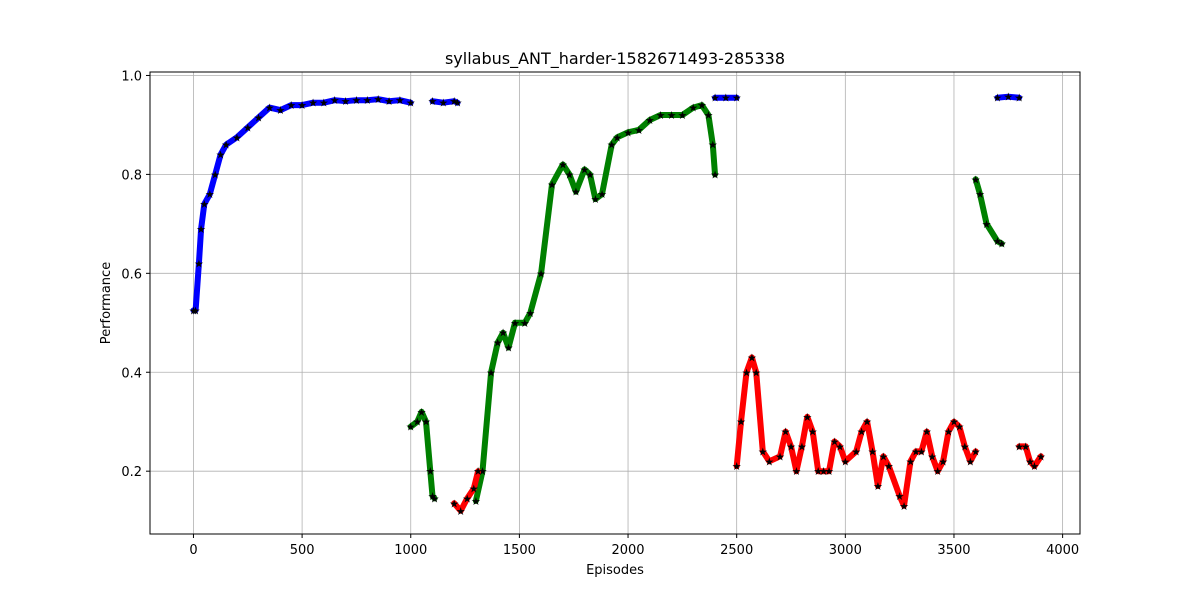  Describe the element at coordinates (131, 373) in the screenshot. I see `y-tick-label: 0.4` at that location.